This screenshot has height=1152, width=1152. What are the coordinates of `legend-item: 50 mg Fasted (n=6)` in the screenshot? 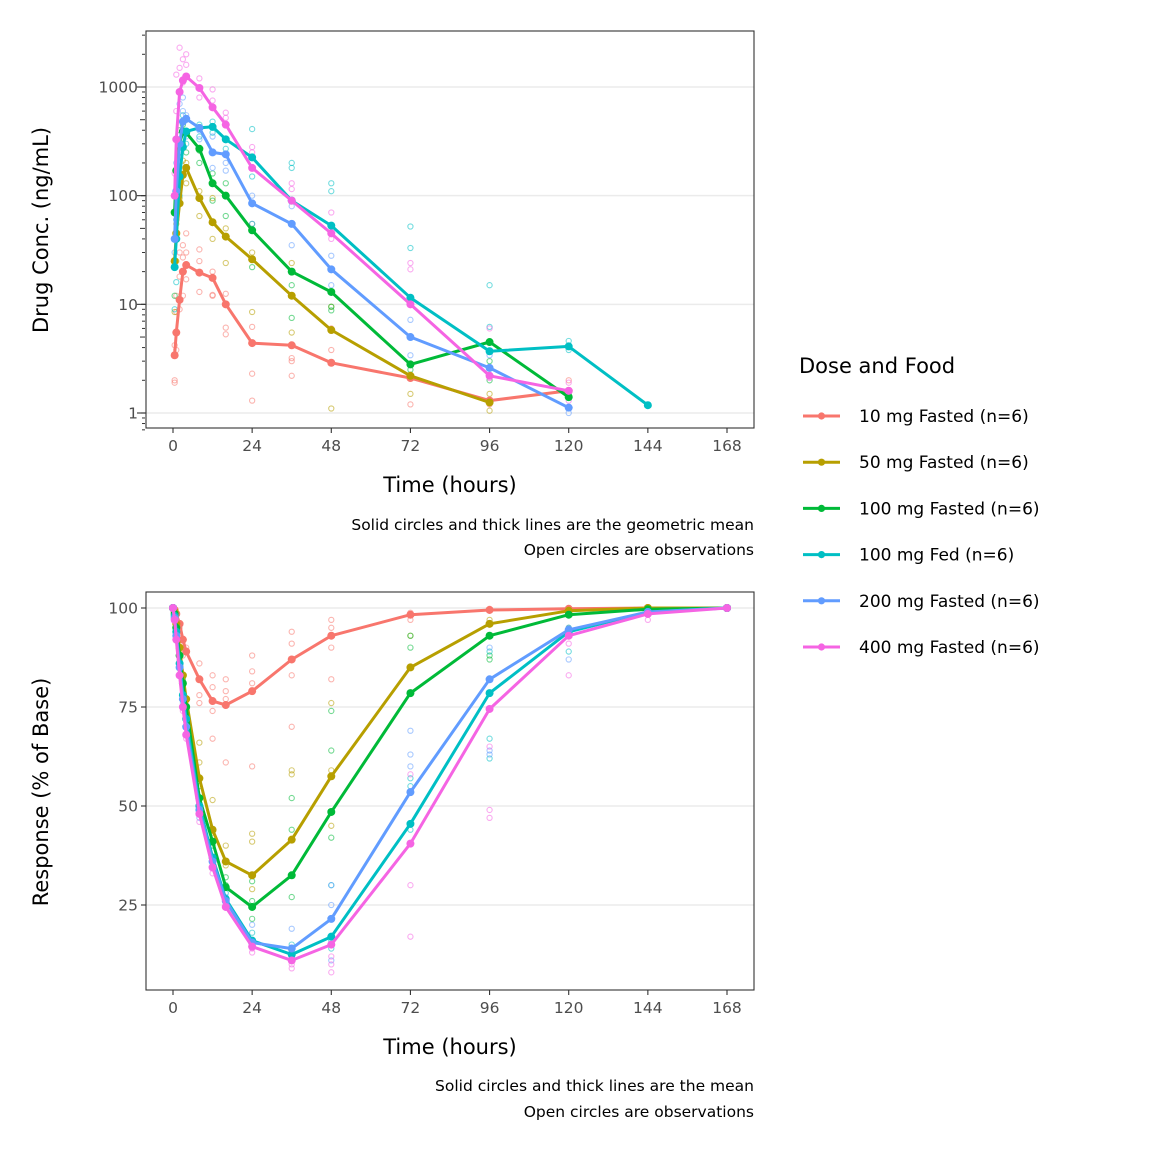 It's located at (916, 463).